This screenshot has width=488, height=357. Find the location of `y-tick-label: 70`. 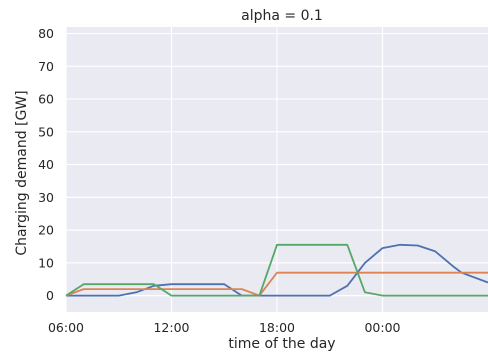

y-tick-label: 70 is located at coordinates (46, 66).